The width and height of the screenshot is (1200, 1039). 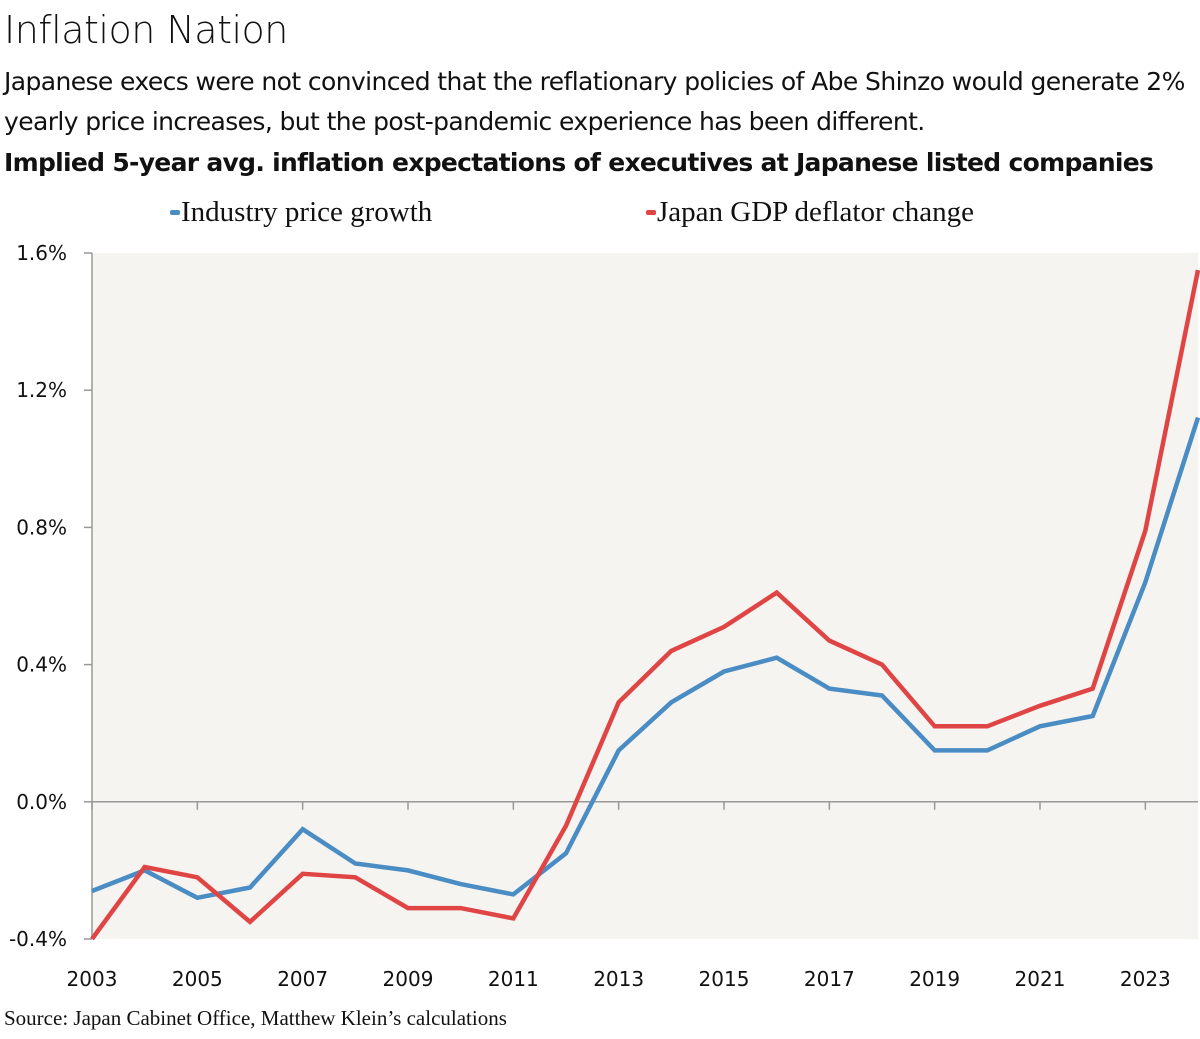 I want to click on legend-item-industry-price-growth: Industry price growth, so click(x=301, y=212).